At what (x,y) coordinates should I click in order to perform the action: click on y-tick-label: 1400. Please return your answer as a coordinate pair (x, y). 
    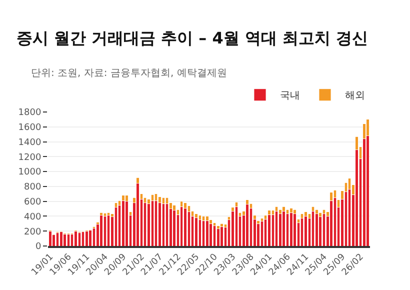
    Looking at the image, I should click on (30, 143).